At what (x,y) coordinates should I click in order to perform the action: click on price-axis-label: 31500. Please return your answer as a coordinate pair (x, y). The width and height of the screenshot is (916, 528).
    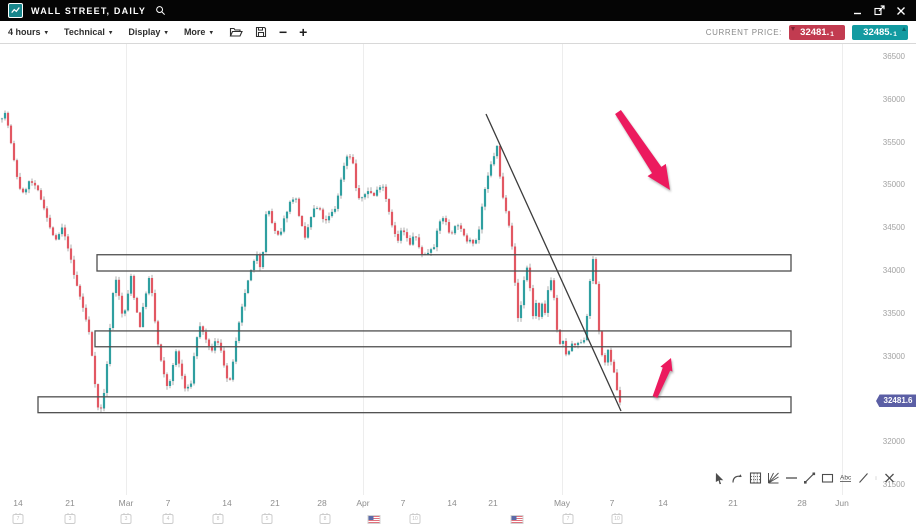
    Looking at the image, I should click on (893, 484).